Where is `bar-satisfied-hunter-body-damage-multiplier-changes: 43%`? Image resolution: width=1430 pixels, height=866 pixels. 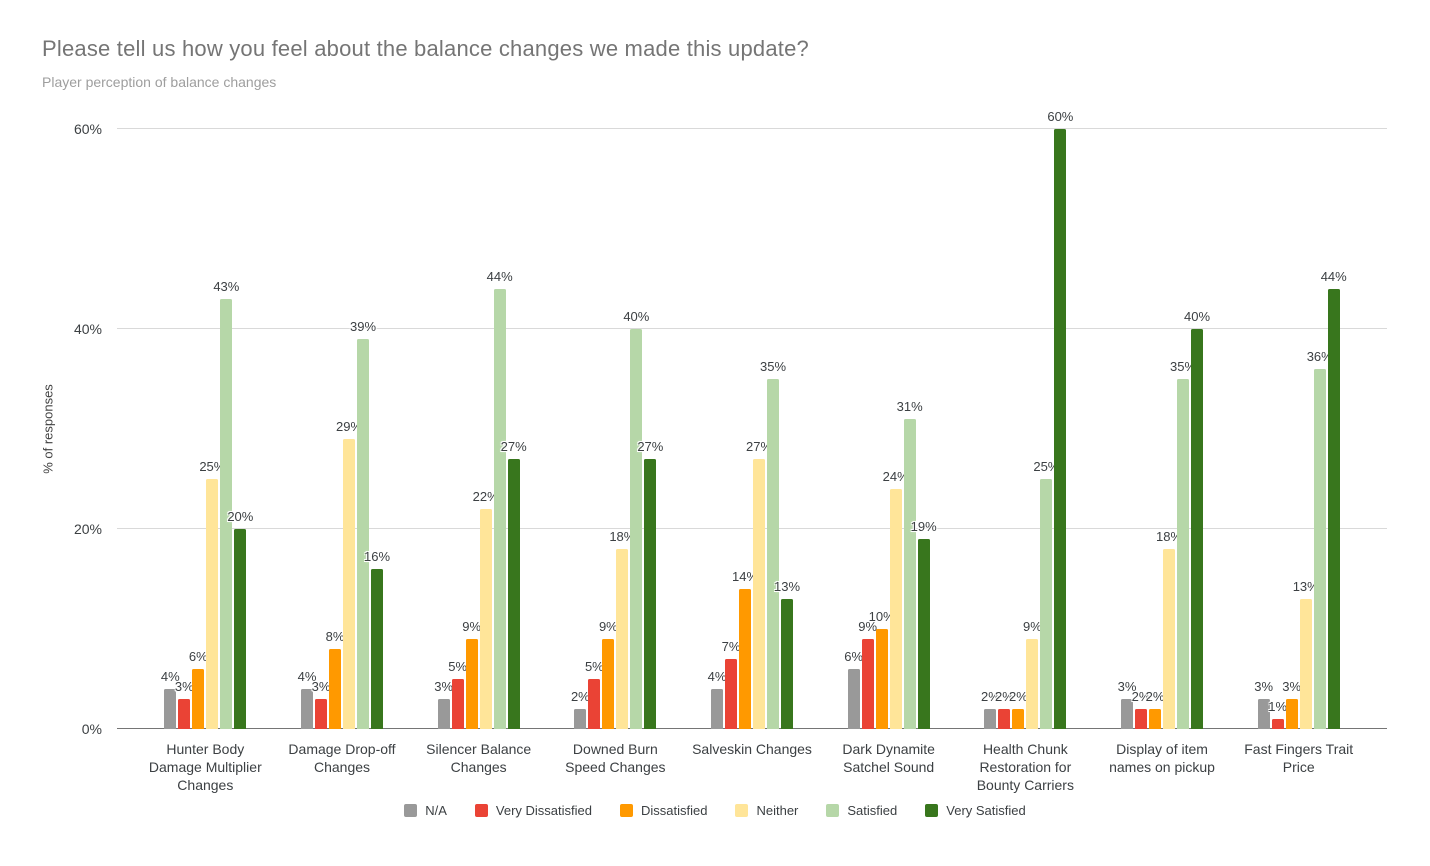
bar-satisfied-hunter-body-damage-multiplier-changes: 43% is located at coordinates (226, 504).